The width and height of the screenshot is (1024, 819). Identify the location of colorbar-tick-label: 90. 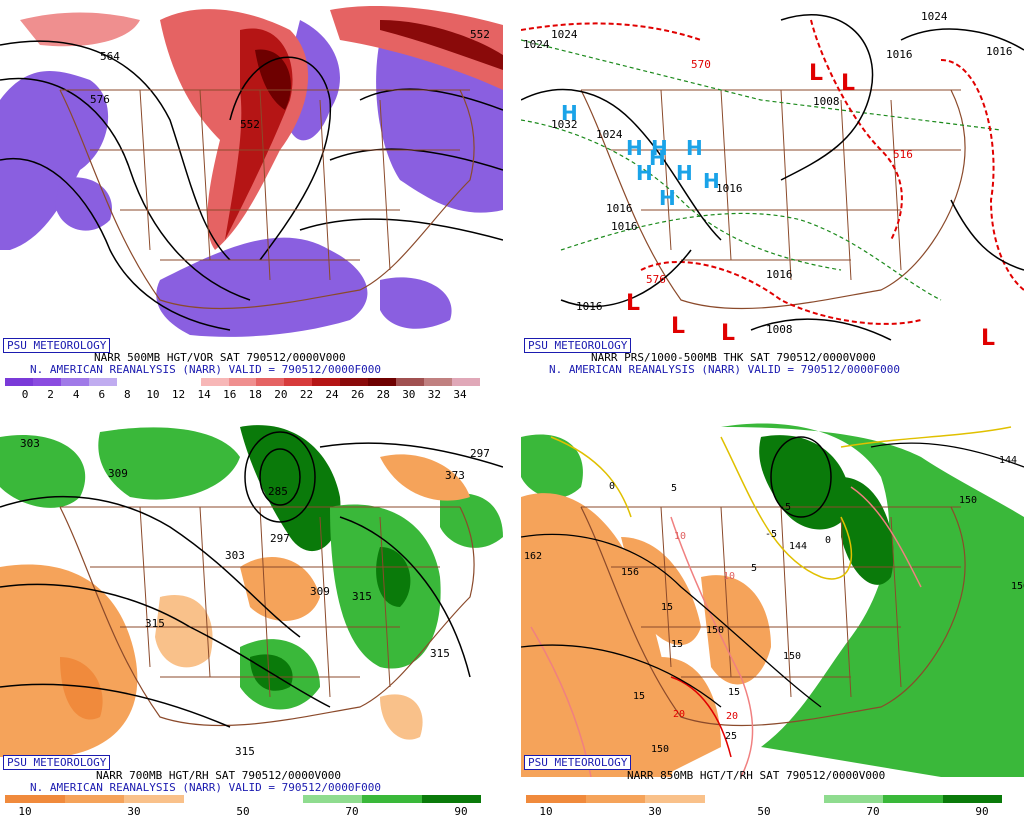
(461, 811).